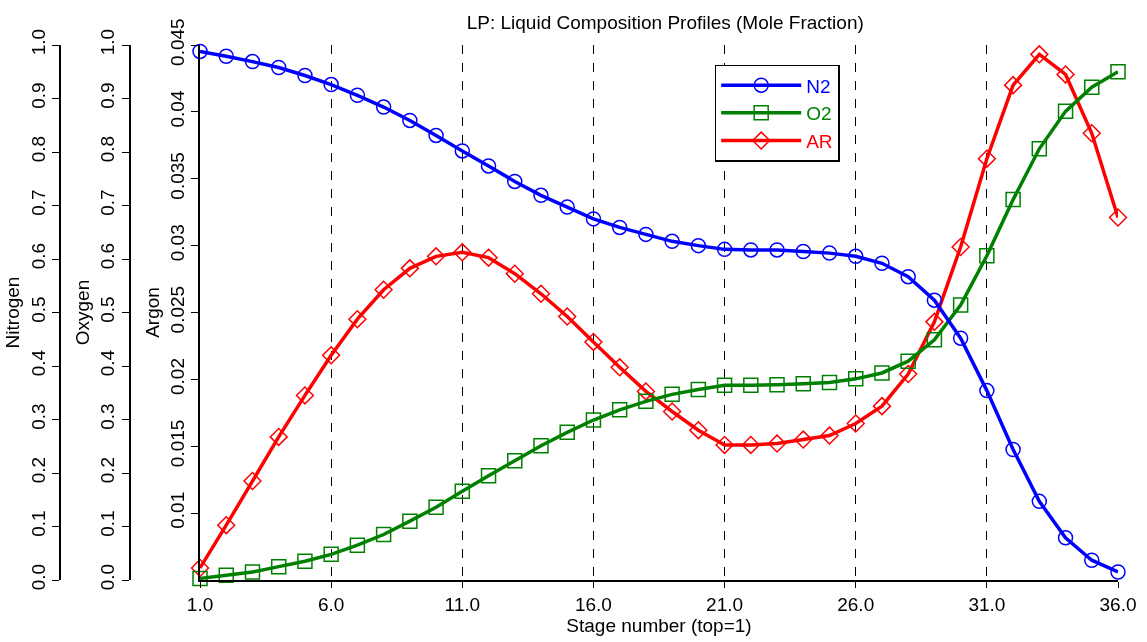 This screenshot has height=642, width=1147. Describe the element at coordinates (153, 312) in the screenshot. I see `y-axis-title: Argon` at that location.